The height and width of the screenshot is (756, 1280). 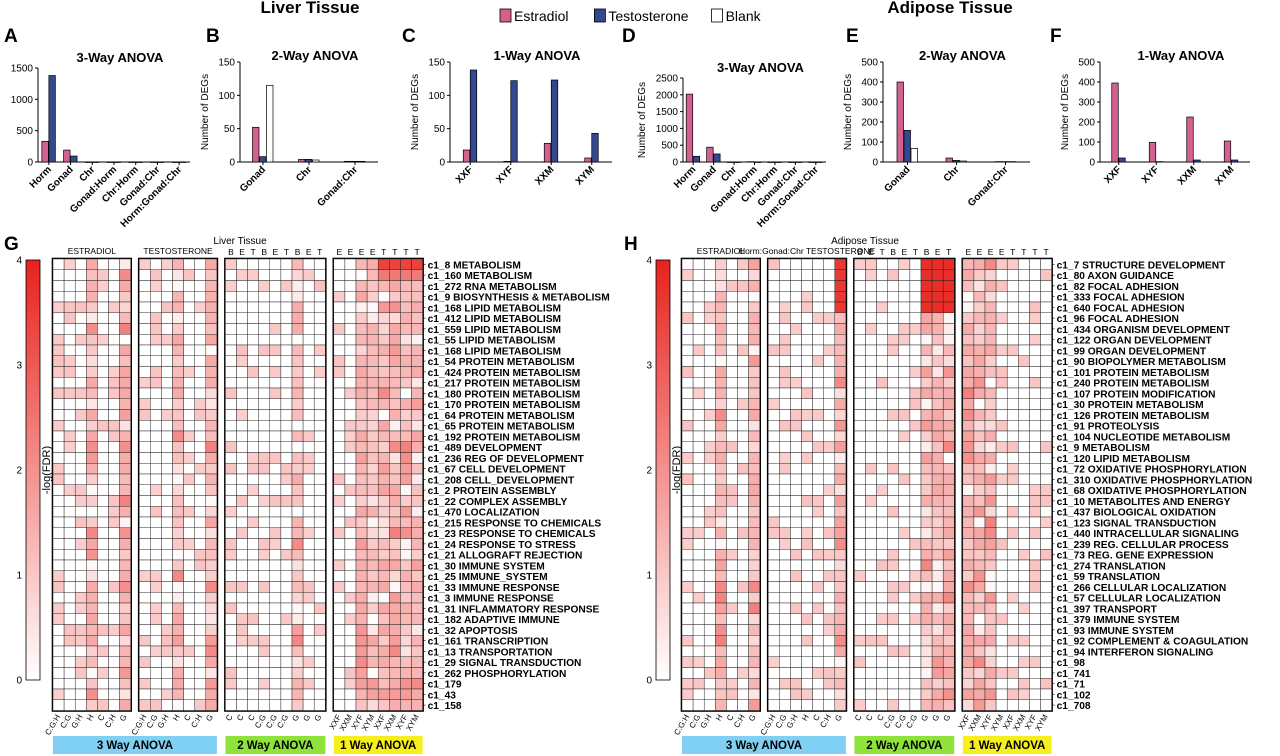 What do you see at coordinates (1123, 459) in the screenshot?
I see `row-label: c1_120 LIPID METABOLISM` at bounding box center [1123, 459].